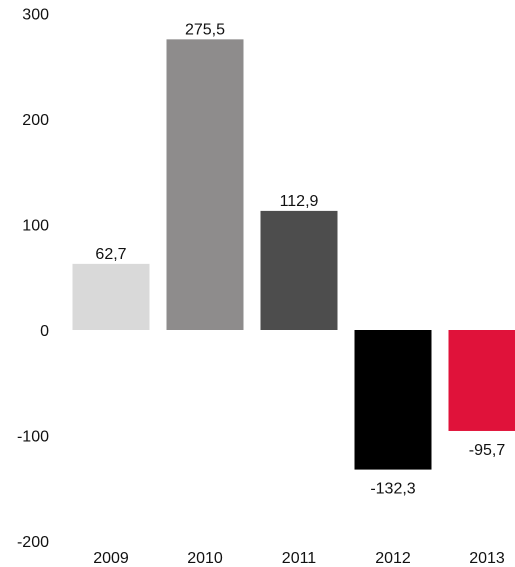 The image size is (515, 567). Describe the element at coordinates (487, 450) in the screenshot. I see `data-label-2013: -95,7` at that location.